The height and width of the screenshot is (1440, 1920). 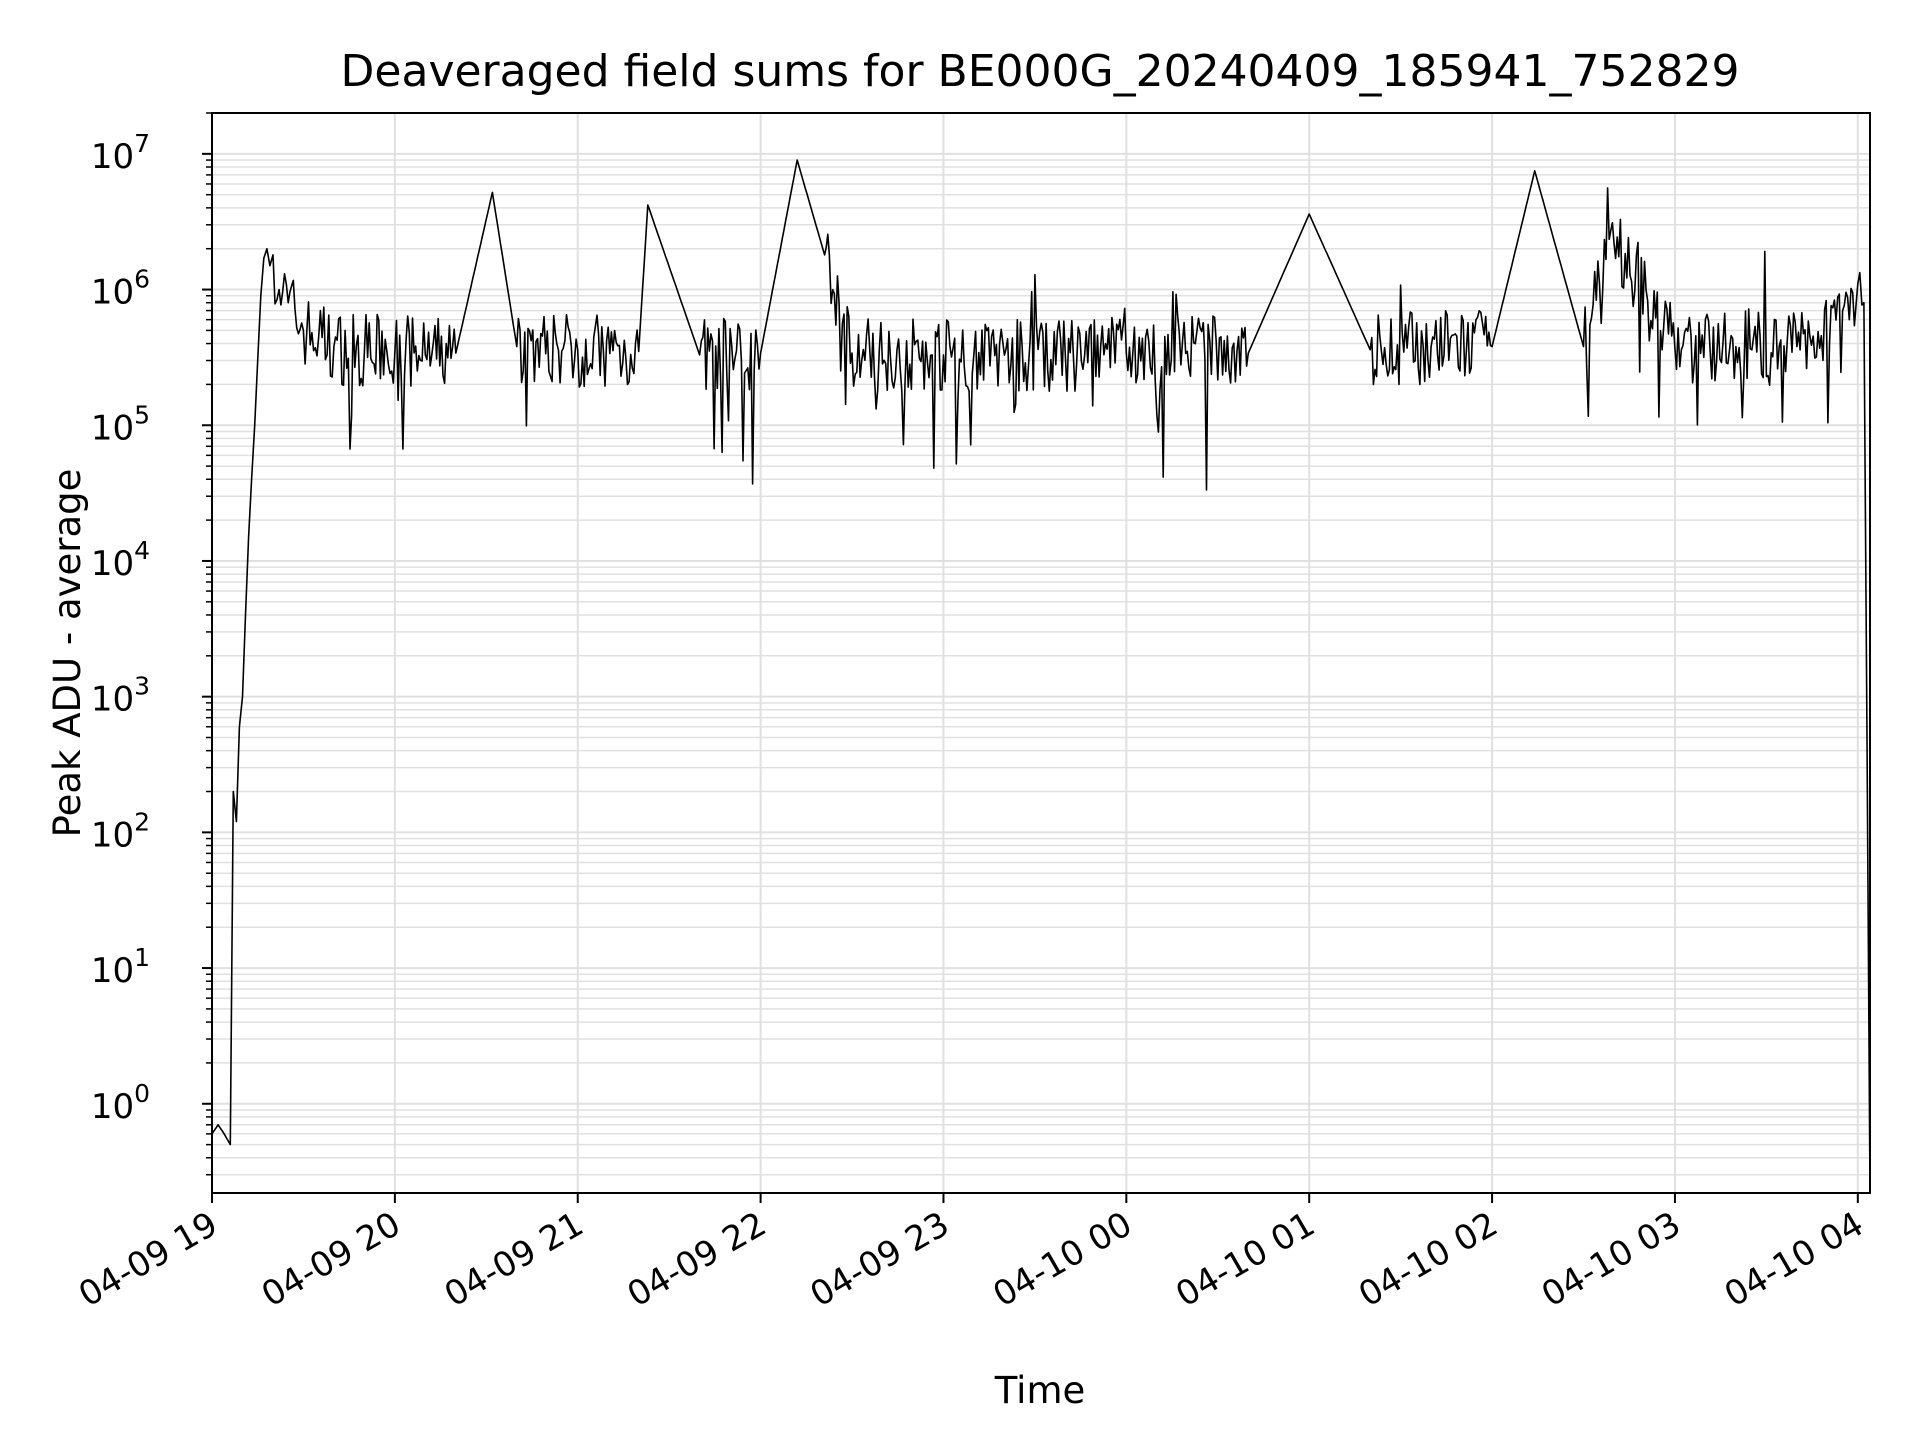 I want to click on y-tick-label: 10⁶, so click(x=120, y=289).